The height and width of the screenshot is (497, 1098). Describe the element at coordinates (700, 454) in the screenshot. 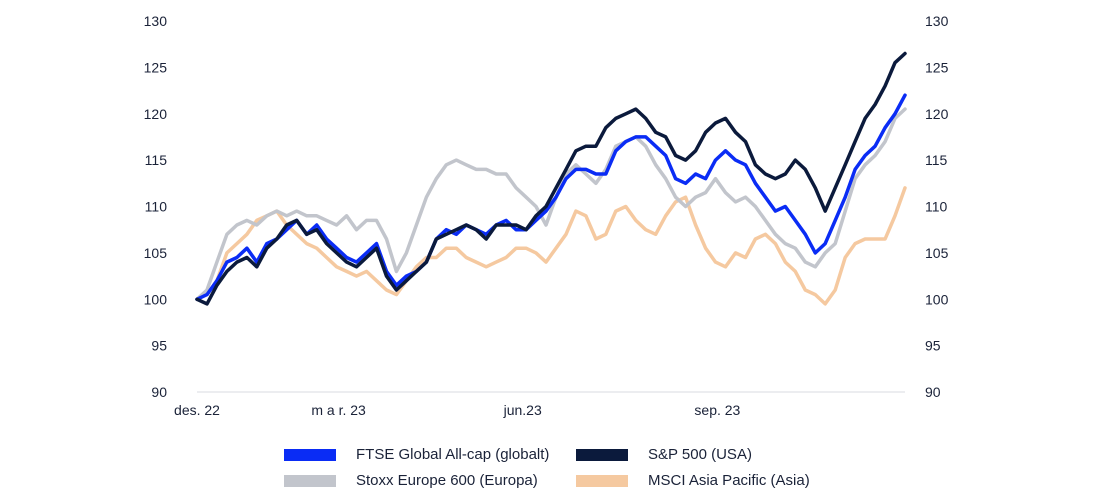

I see `legend-label-sp500: S&P 500 (USA)` at that location.